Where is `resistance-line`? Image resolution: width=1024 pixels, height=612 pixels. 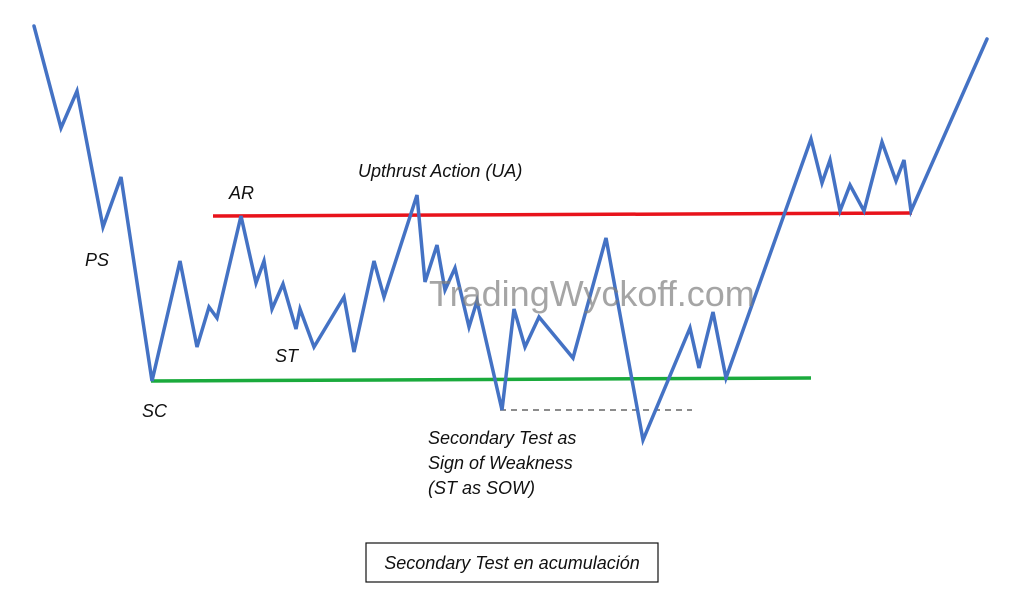
resistance-line is located at coordinates (562, 214).